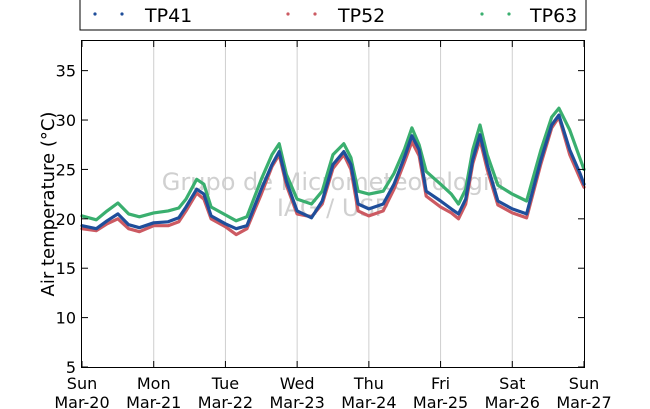 The image size is (650, 409). I want to click on x-tick-label-date: Mar-27, so click(583, 401).